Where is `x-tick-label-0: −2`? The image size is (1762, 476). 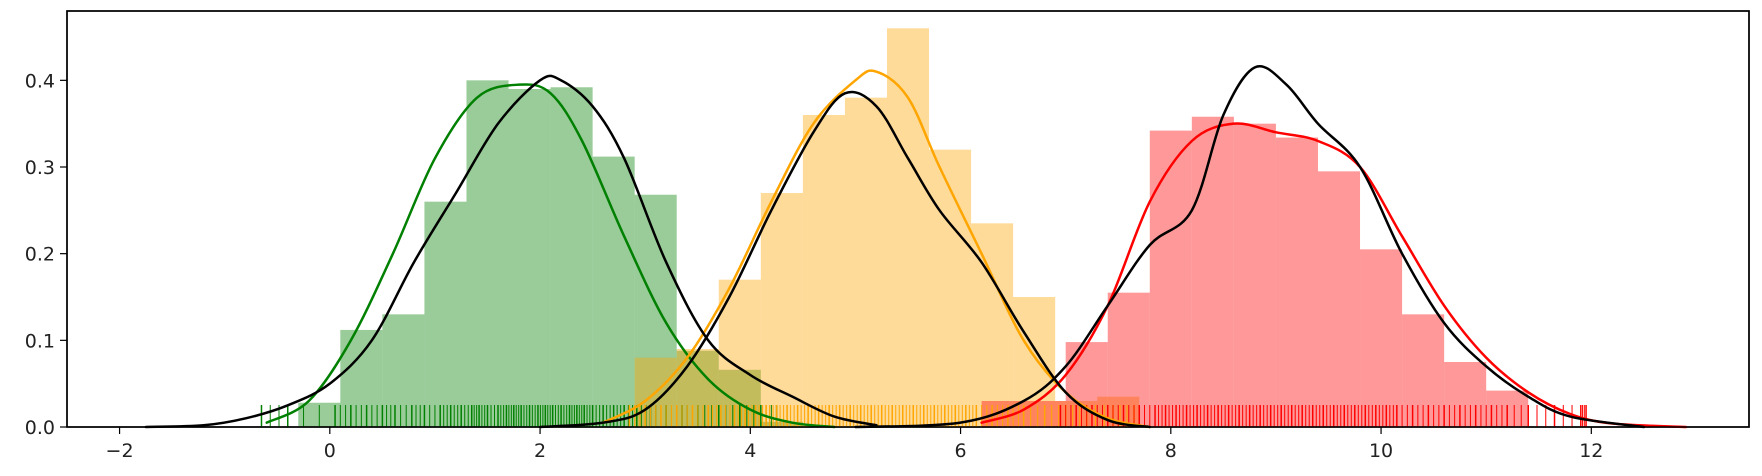
x-tick-label-0: −2 is located at coordinates (120, 451).